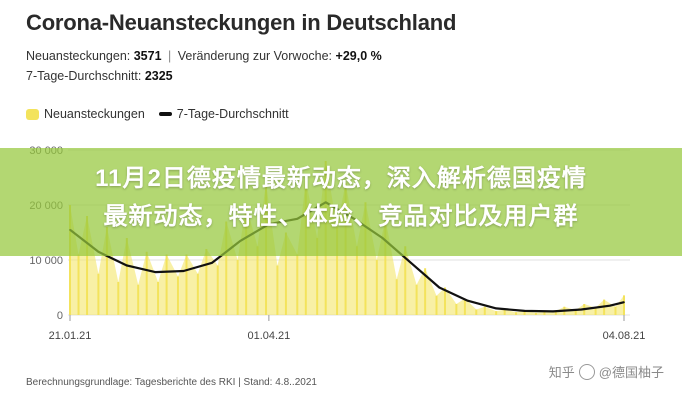  I want to click on legend-swatch-black, so click(165, 114).